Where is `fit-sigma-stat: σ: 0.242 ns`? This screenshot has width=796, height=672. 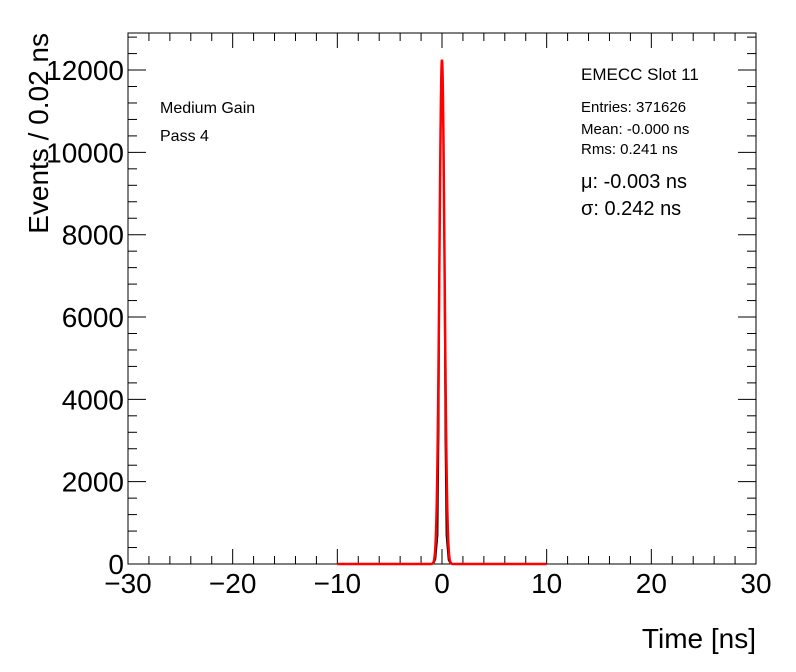
fit-sigma-stat: σ: 0.242 ns is located at coordinates (631, 209).